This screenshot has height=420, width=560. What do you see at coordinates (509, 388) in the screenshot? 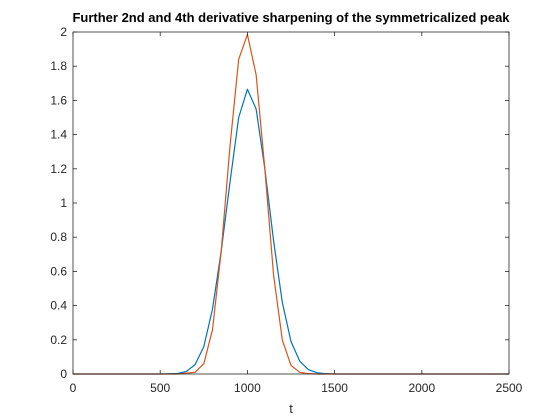
I see `x-tick-label: 2500` at bounding box center [509, 388].